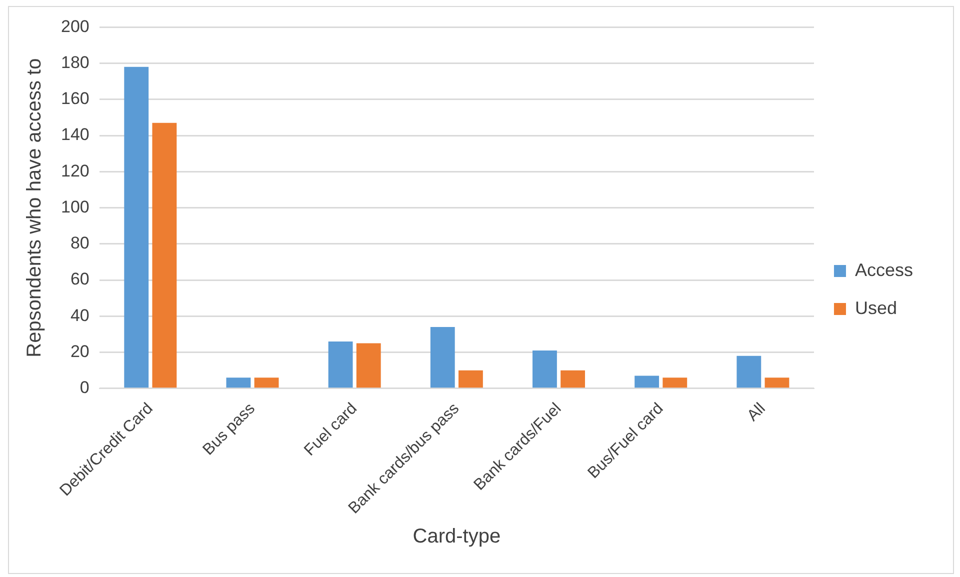 The image size is (960, 577). Describe the element at coordinates (756, 412) in the screenshot. I see `x-tick-label: All` at that location.